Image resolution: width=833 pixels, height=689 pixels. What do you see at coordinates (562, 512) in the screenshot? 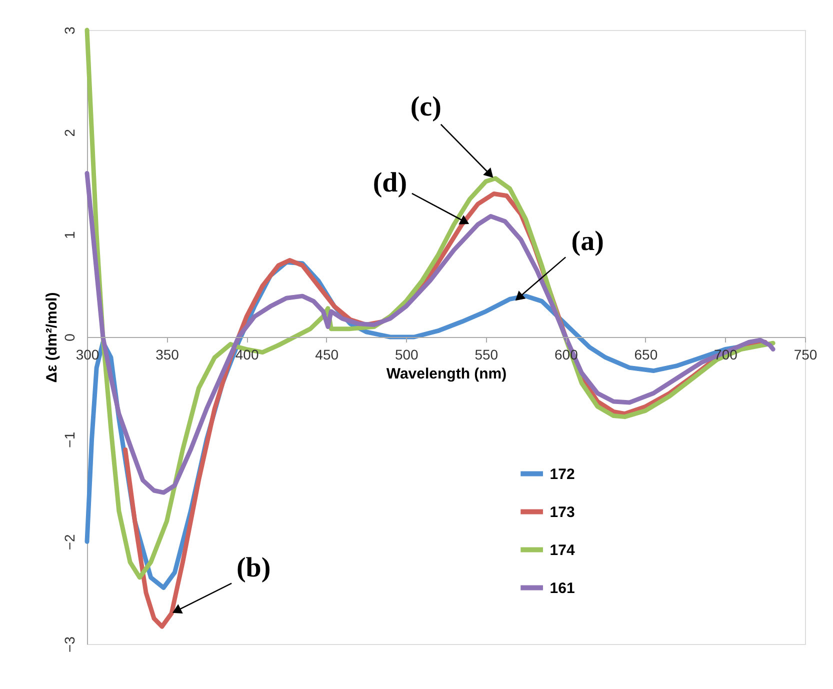
I see `legend-label: 173` at bounding box center [562, 512].